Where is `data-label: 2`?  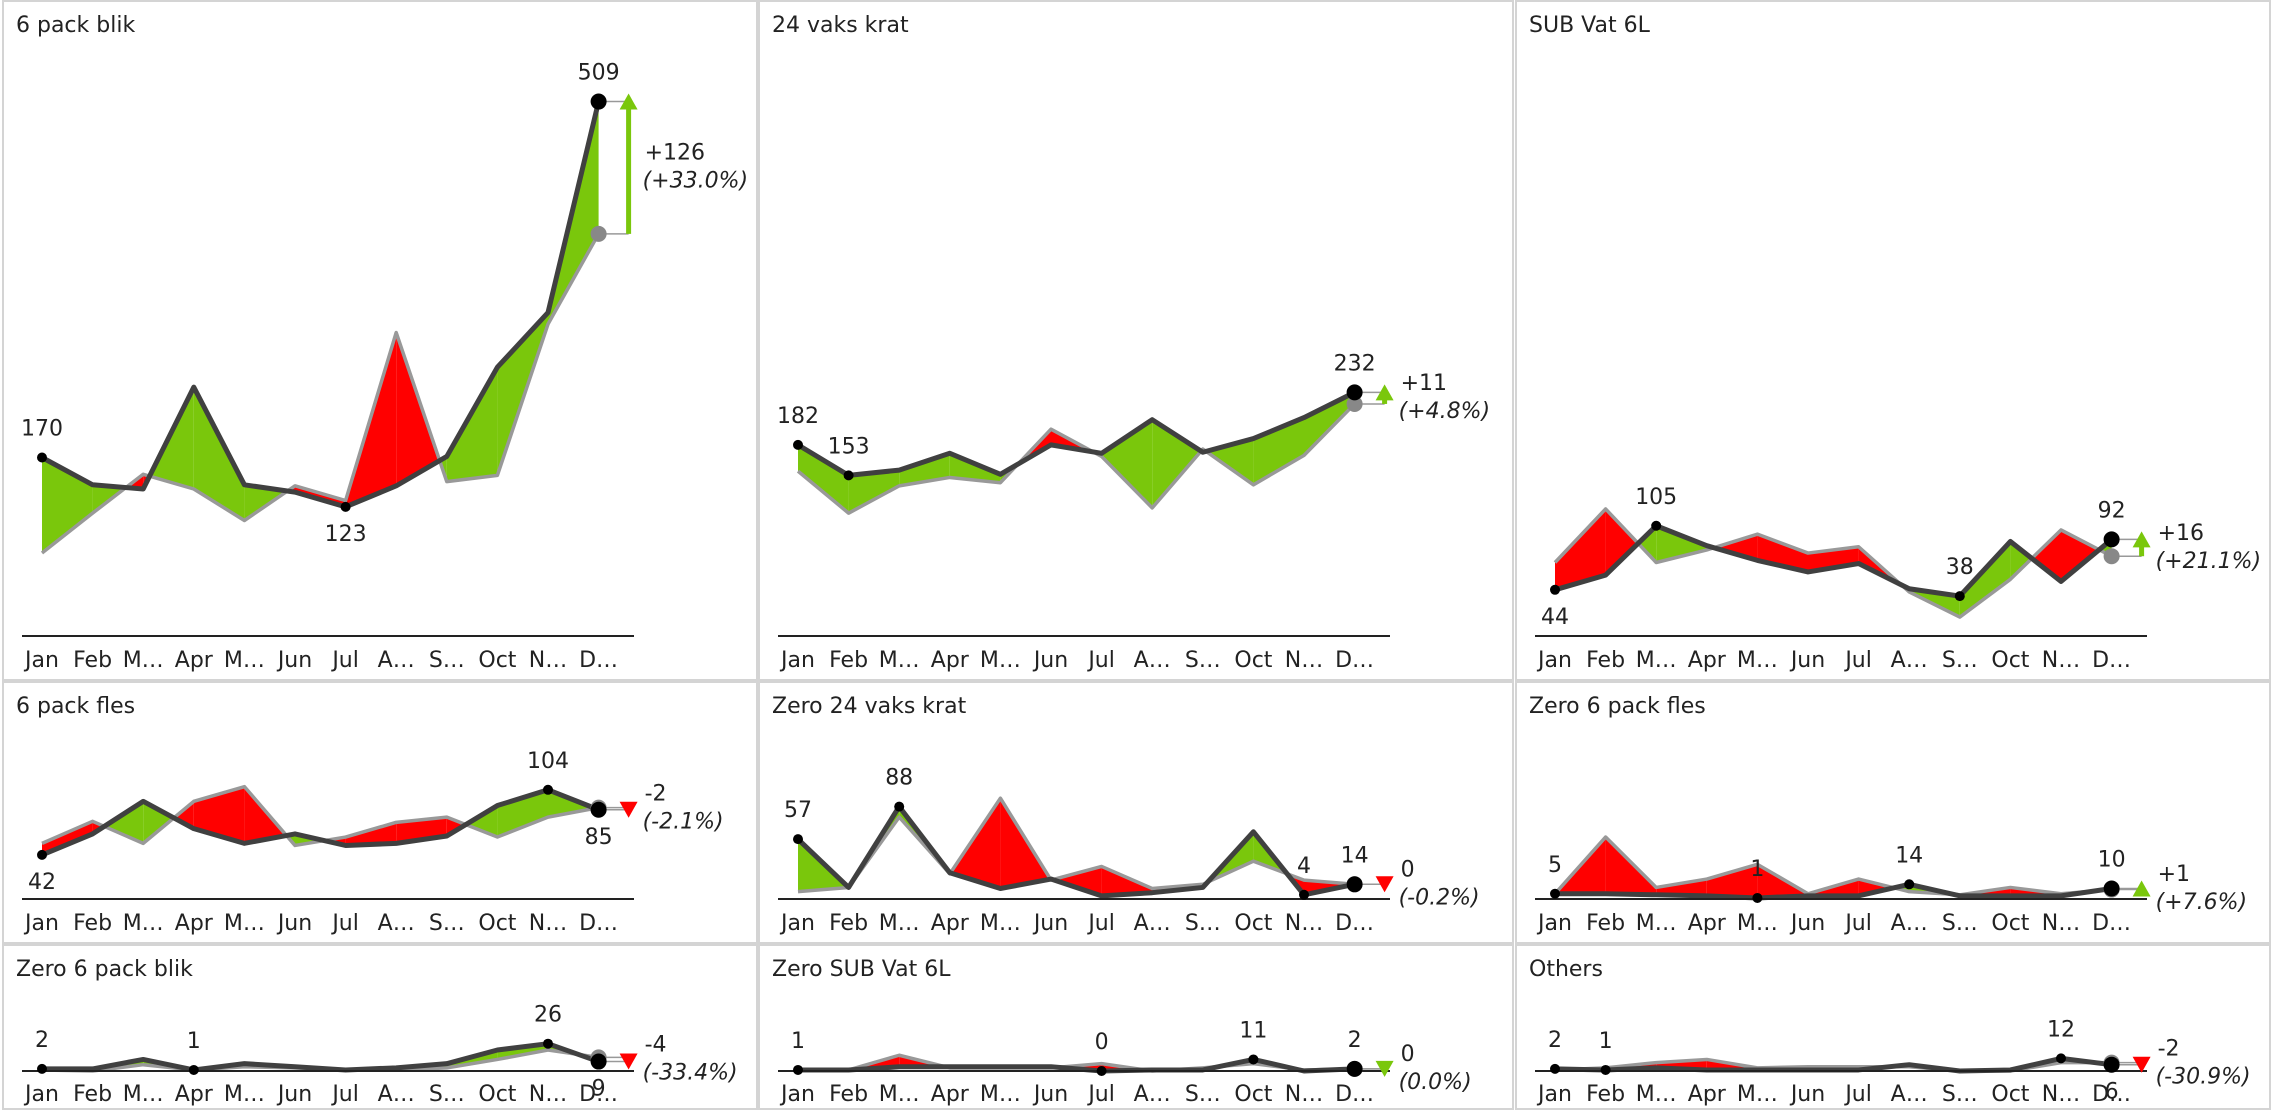
data-label: 2 is located at coordinates (1355, 1040).